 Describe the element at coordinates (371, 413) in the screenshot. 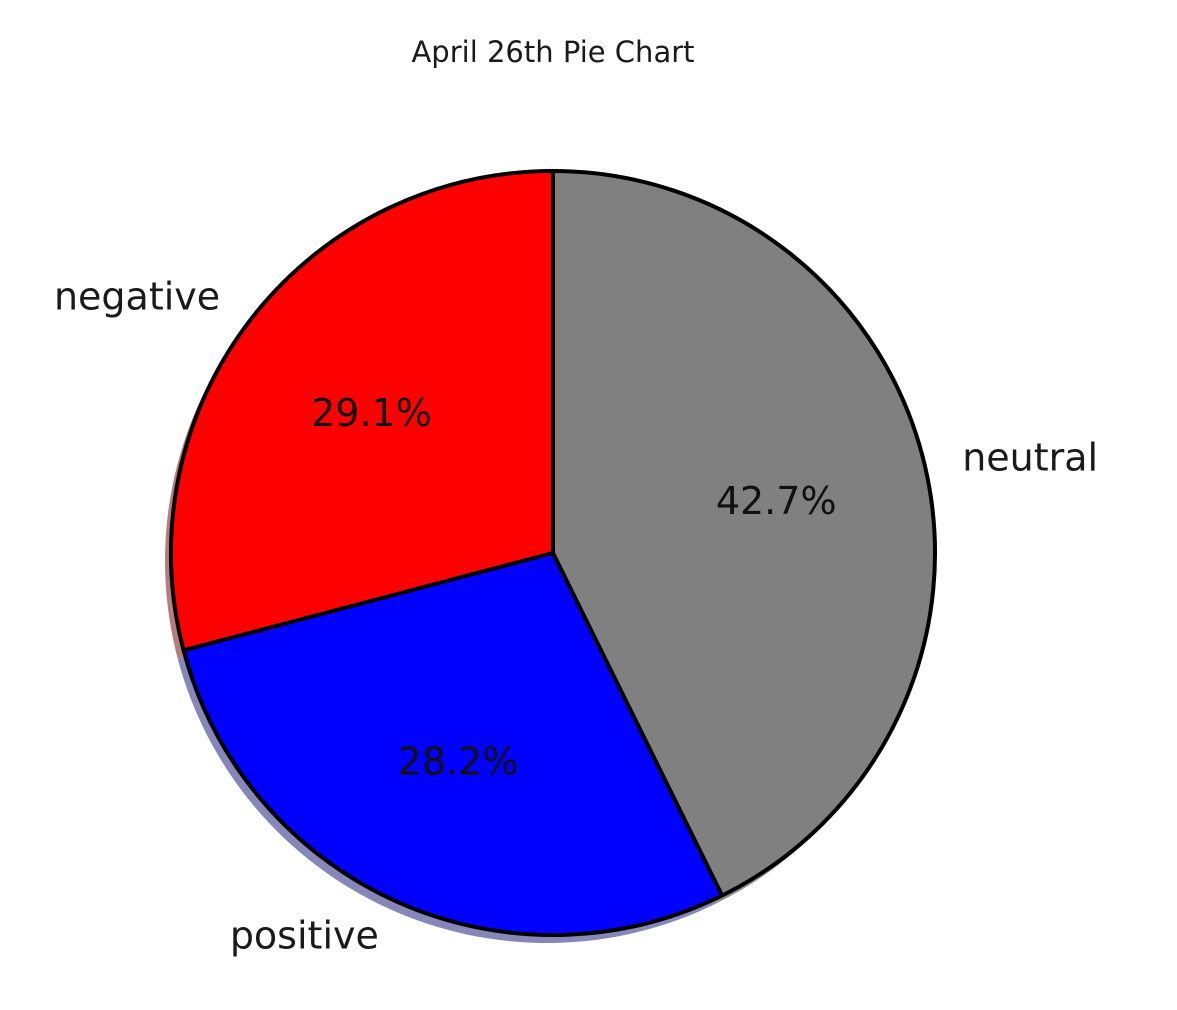

I see `pct-label-negative: 29.1%` at that location.